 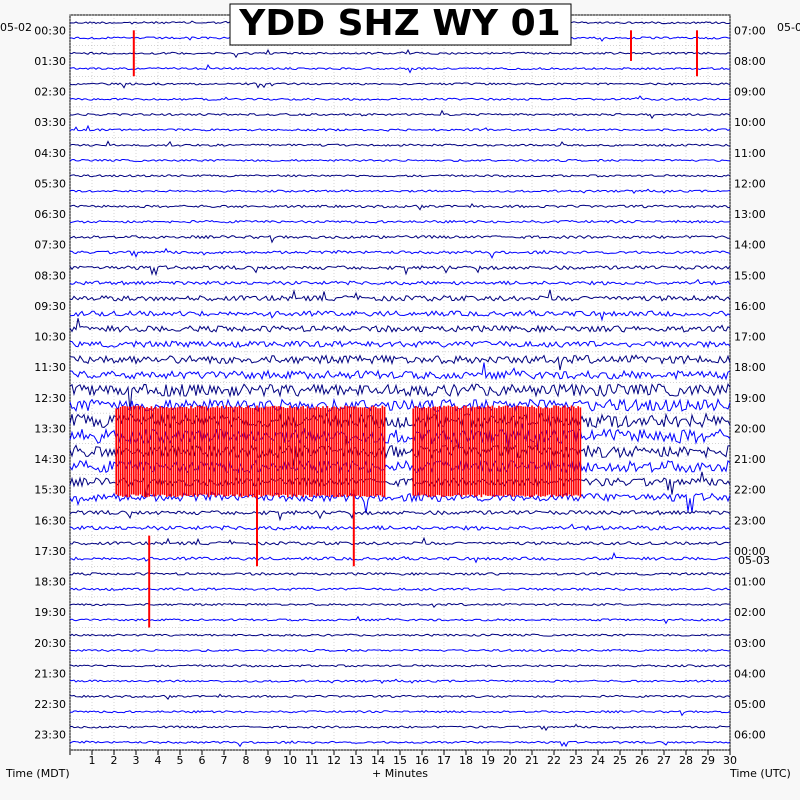 What do you see at coordinates (750, 337) in the screenshot?
I see `right-hour-label: 17:00` at bounding box center [750, 337].